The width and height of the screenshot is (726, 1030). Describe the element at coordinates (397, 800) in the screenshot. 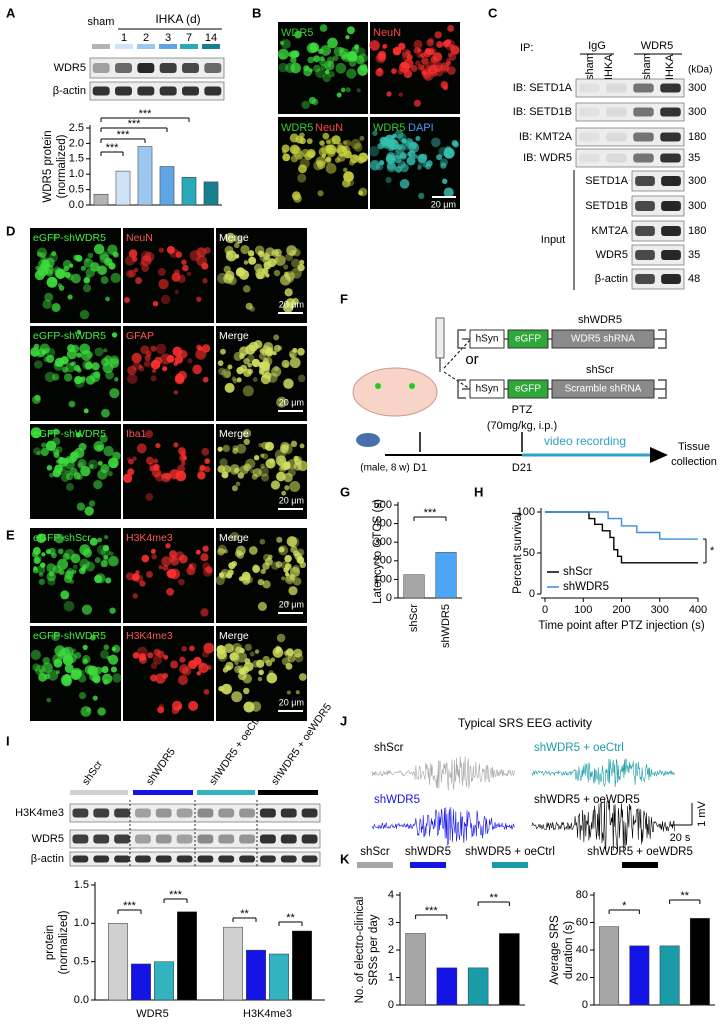

I see `label: shWDR5` at that location.